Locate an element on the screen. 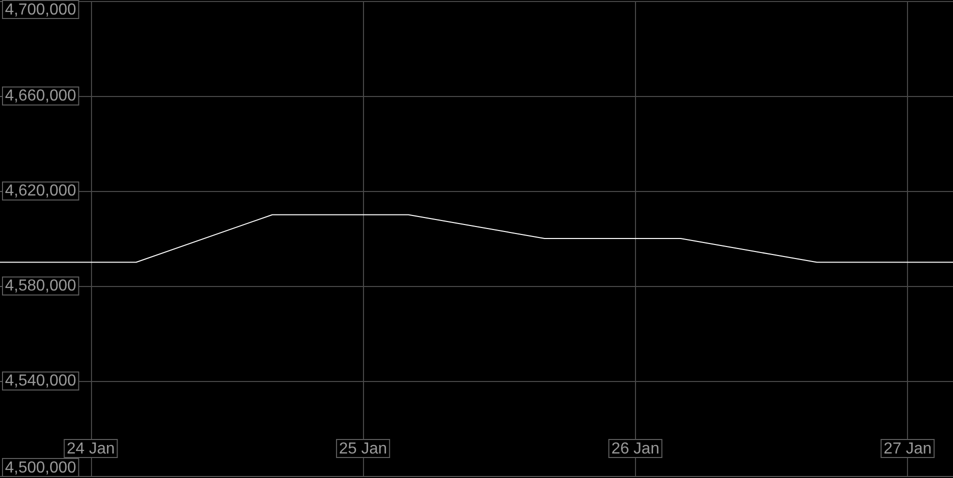 The height and width of the screenshot is (478, 953). x-tick-label: 24 Jan is located at coordinates (90, 449).